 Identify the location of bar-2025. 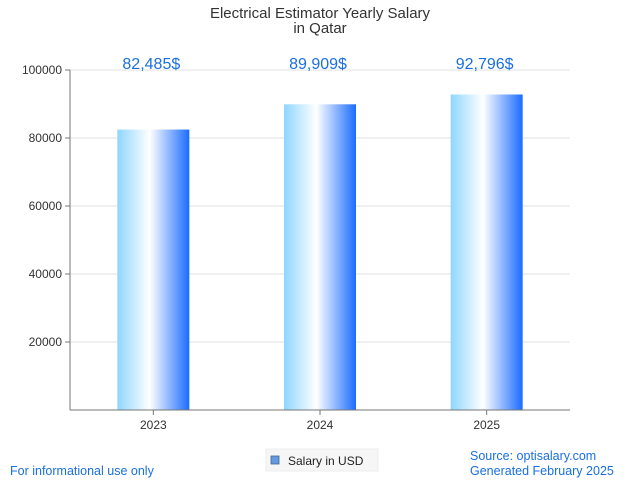
(486, 252).